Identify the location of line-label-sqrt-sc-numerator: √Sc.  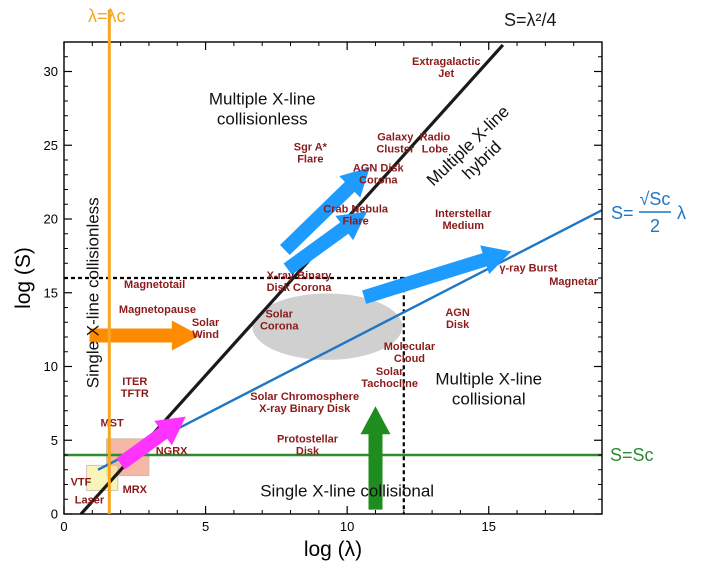
(655, 199).